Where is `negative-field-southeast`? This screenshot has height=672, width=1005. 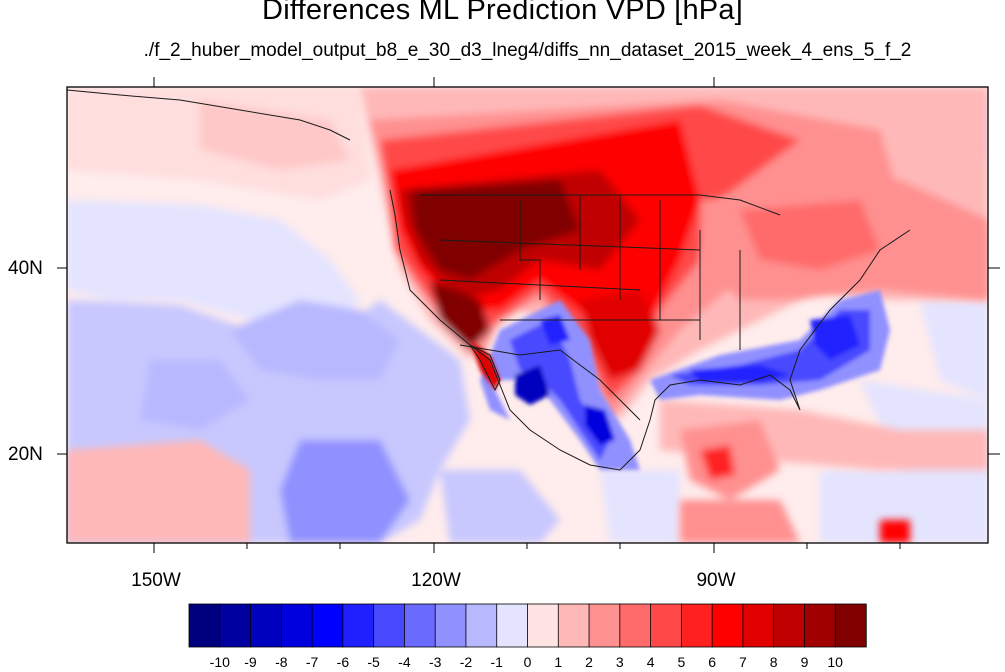
negative-field-southeast is located at coordinates (770, 345).